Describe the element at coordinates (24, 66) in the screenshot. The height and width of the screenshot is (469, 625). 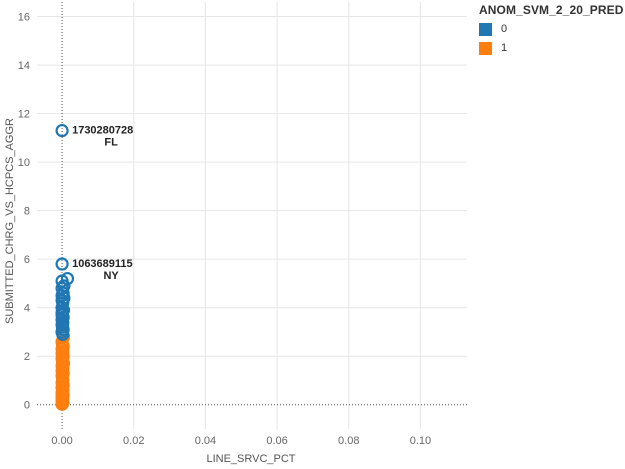
I see `y-tick-label: 14` at that location.